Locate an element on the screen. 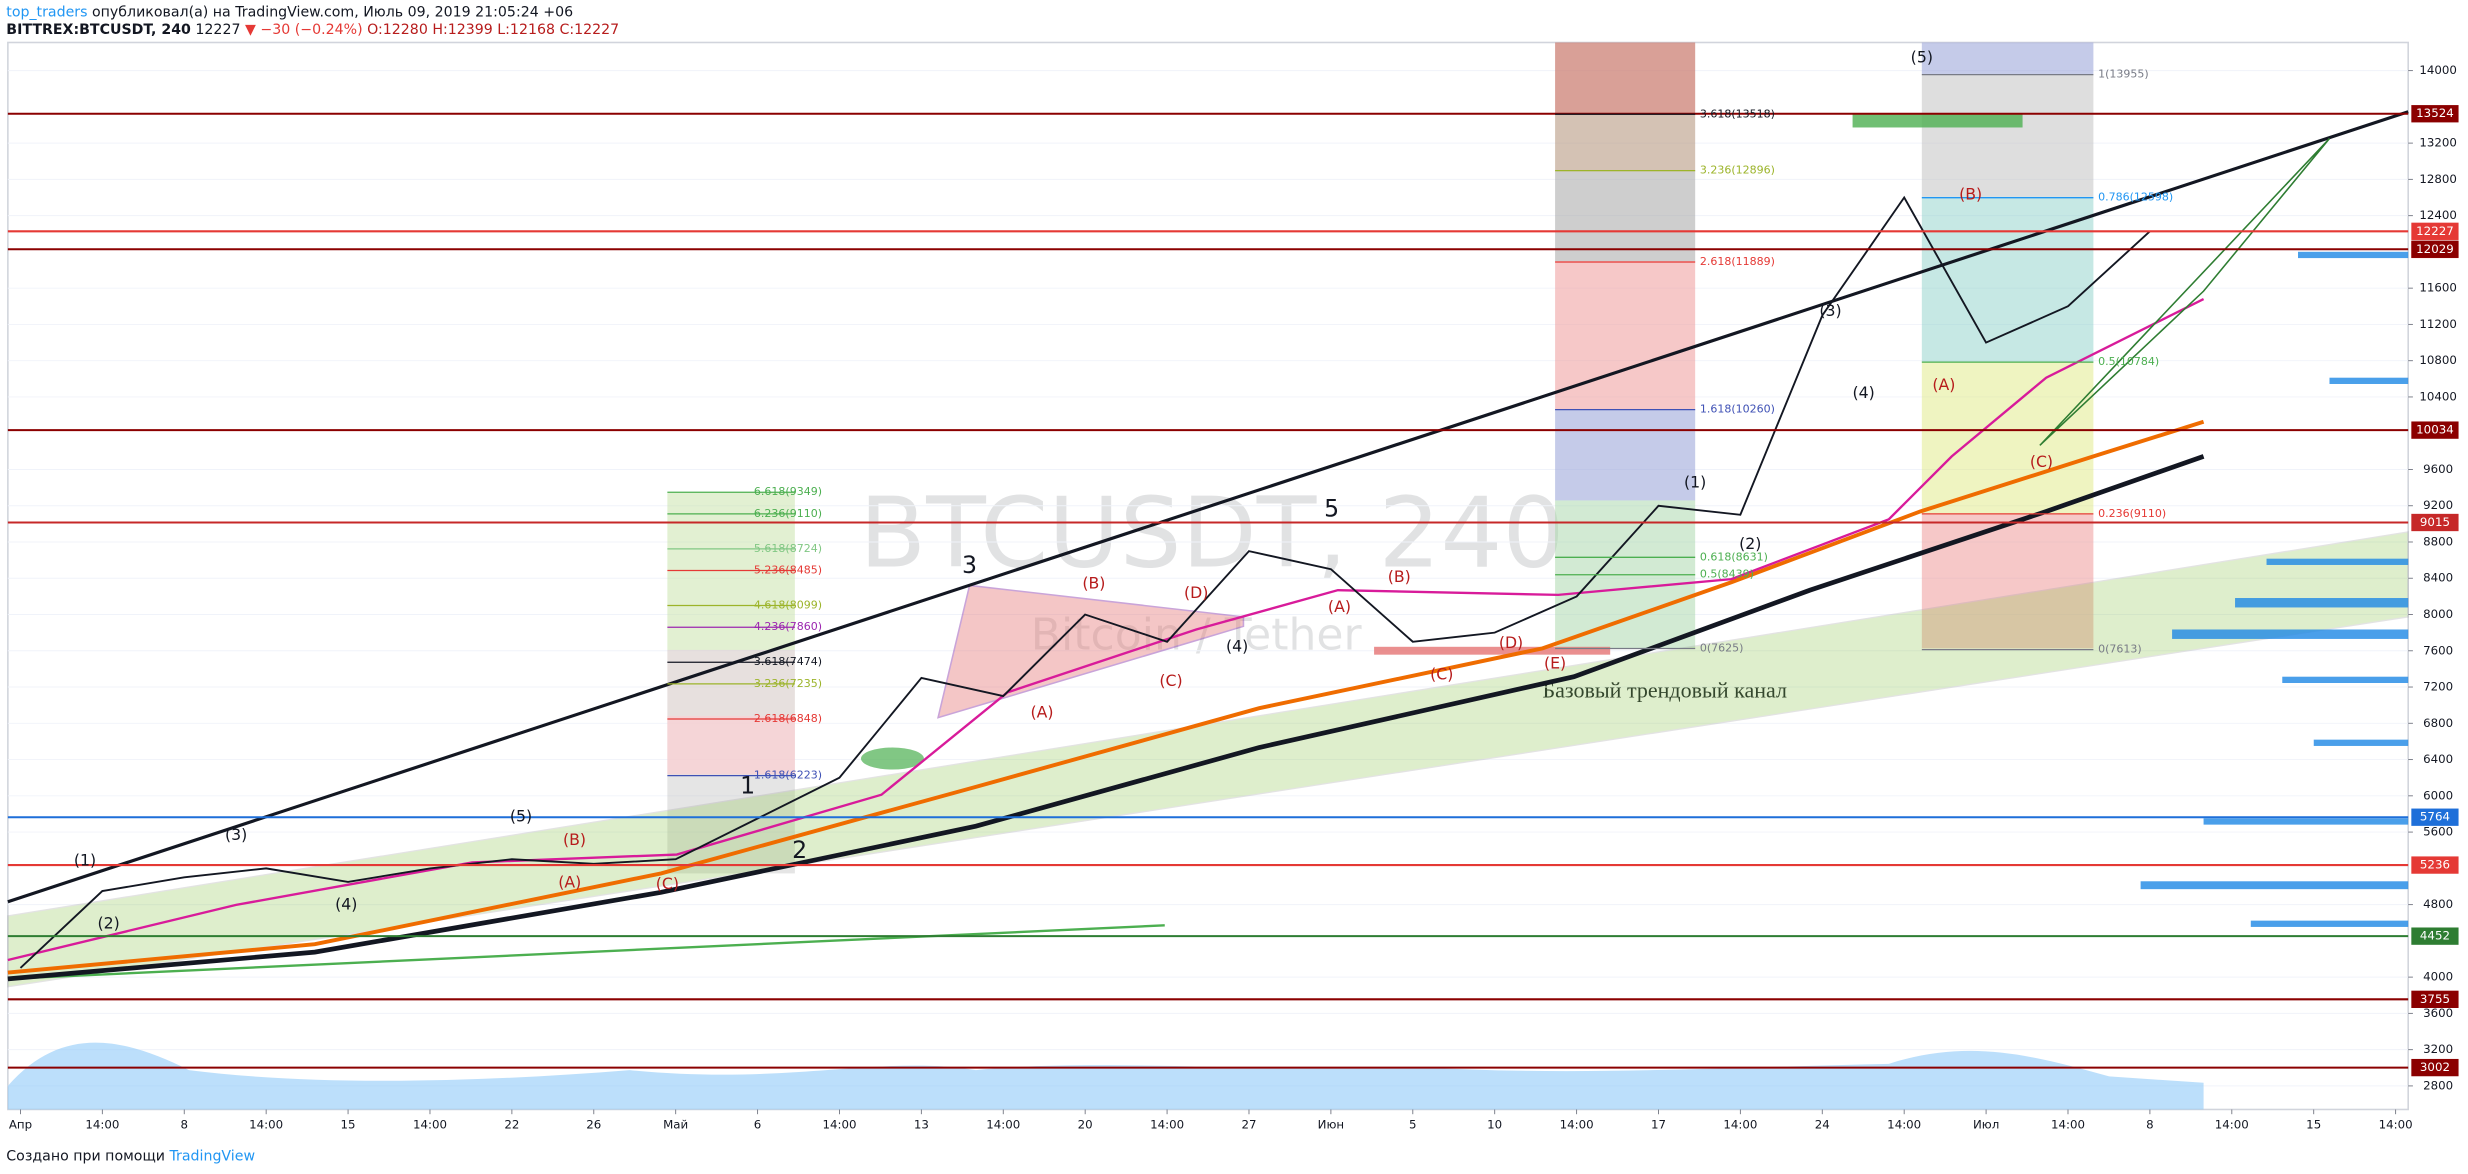 Image resolution: width=2468 pixels, height=1174 pixels. fib-label: 0.5(8439) is located at coordinates (1727, 574).